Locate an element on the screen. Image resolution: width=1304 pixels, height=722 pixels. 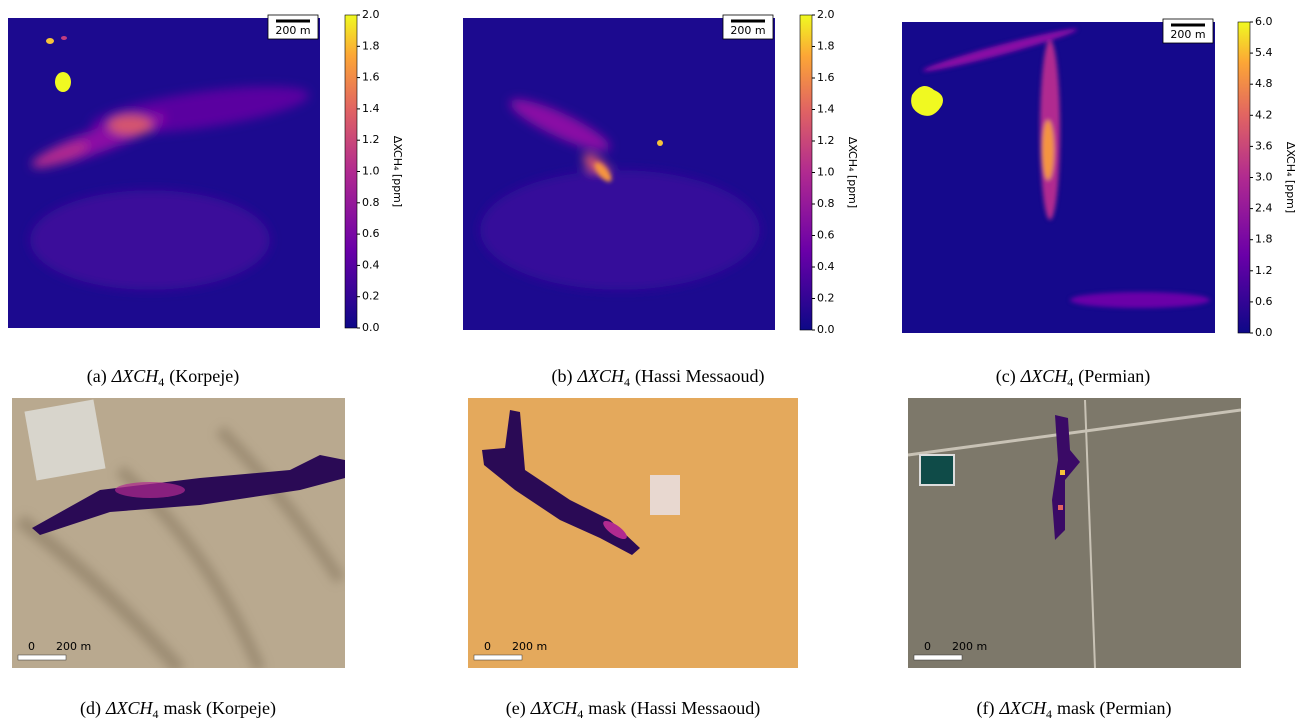
caption: (d) ΔXCH4 mask (Korpeje) is located at coordinates (178, 709).